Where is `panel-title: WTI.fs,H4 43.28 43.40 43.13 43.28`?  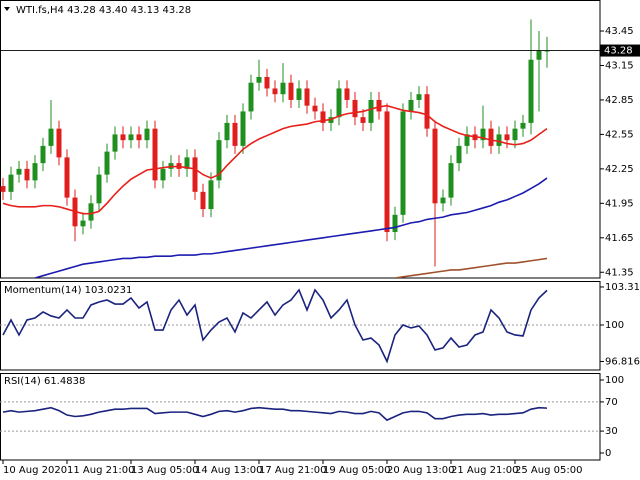 panel-title: WTI.fs,H4 43.28 43.40 43.13 43.28 is located at coordinates (103, 10).